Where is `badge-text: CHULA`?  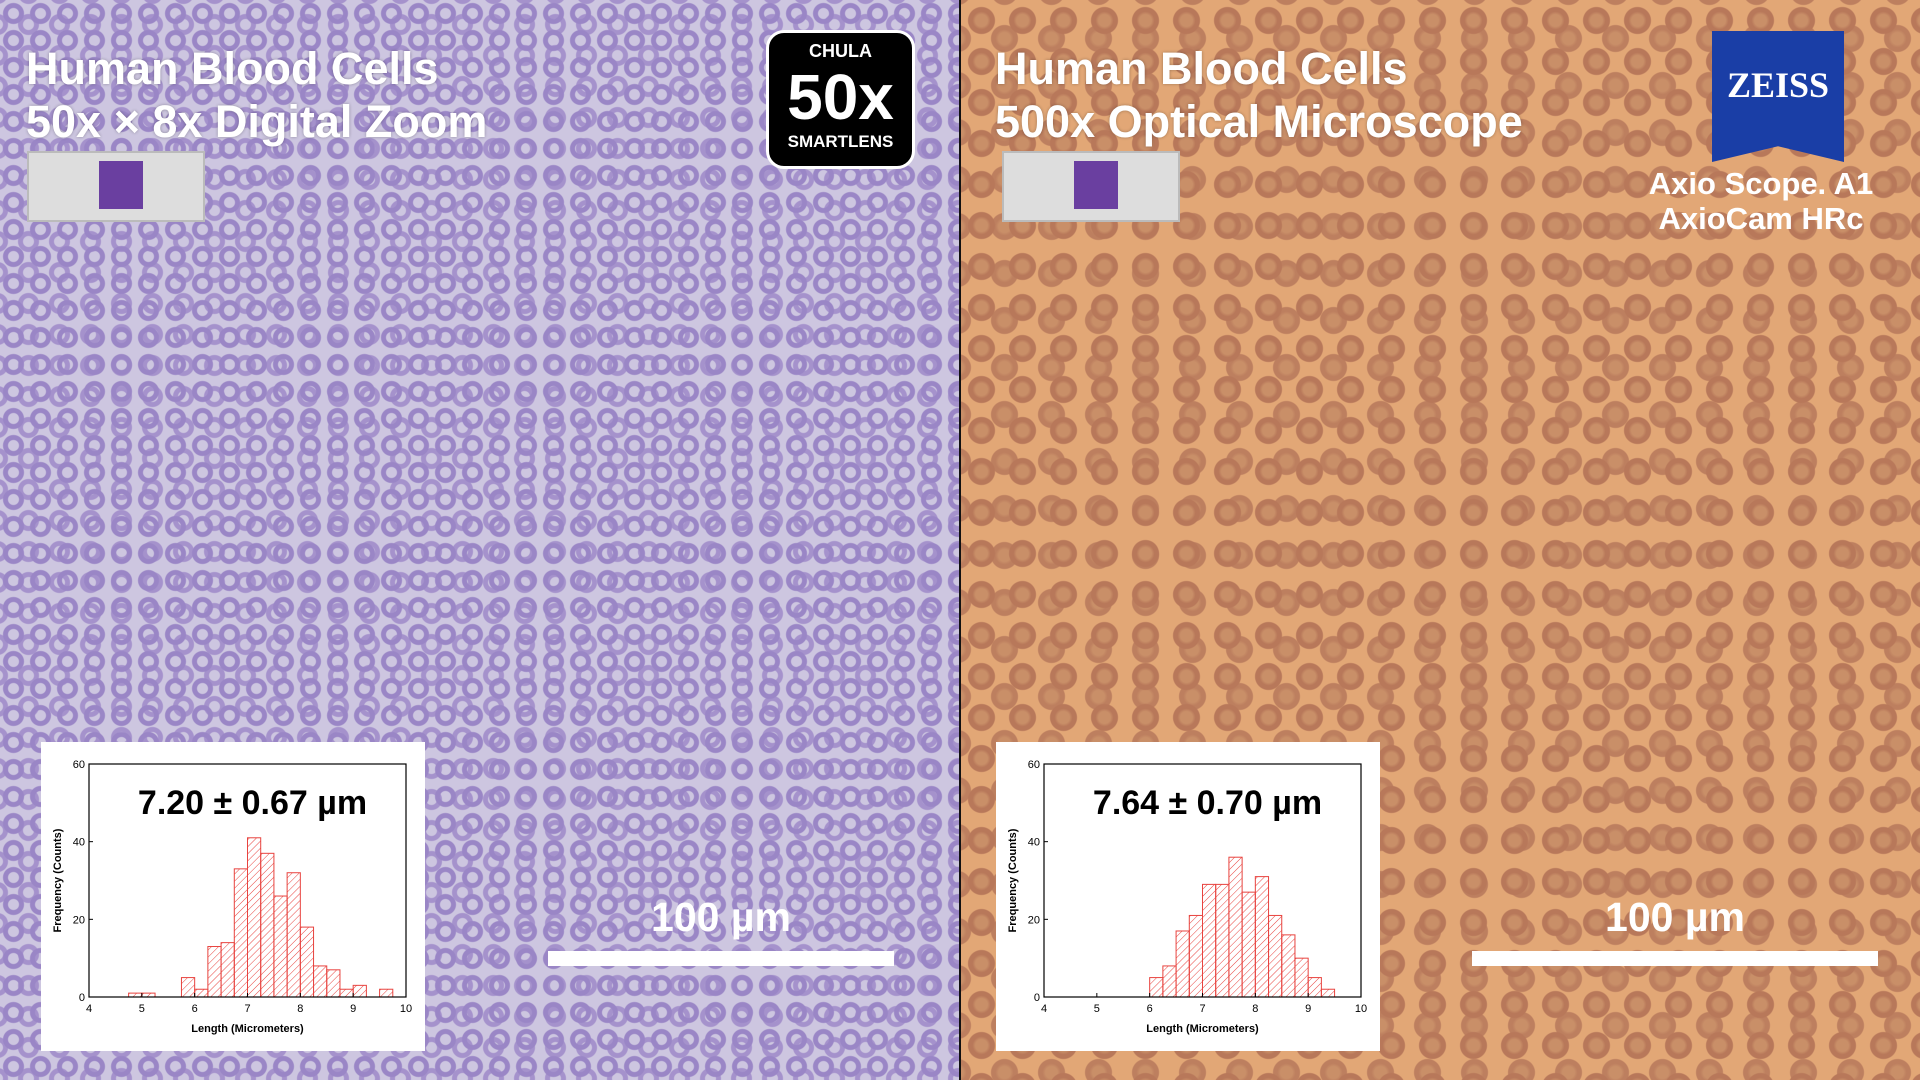 badge-text: CHULA is located at coordinates (840, 51).